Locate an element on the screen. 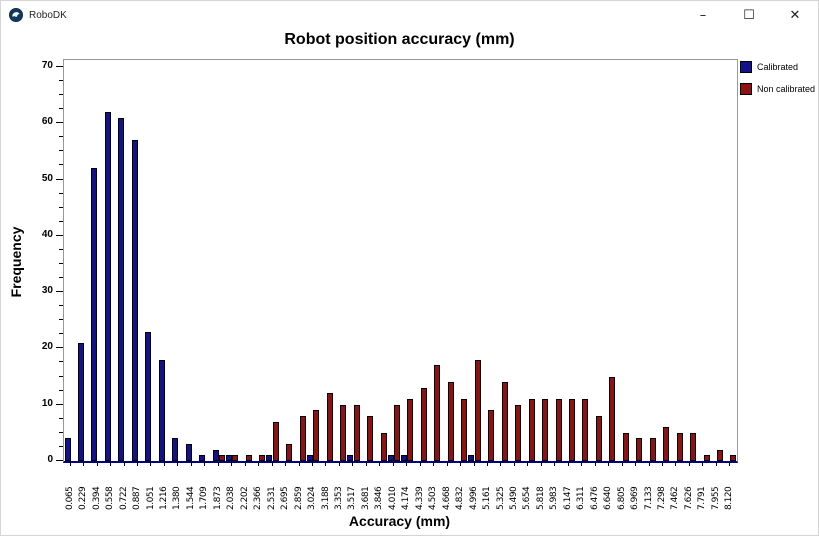 The height and width of the screenshot is (536, 819). x-tick-label: 2.202 is located at coordinates (244, 498).